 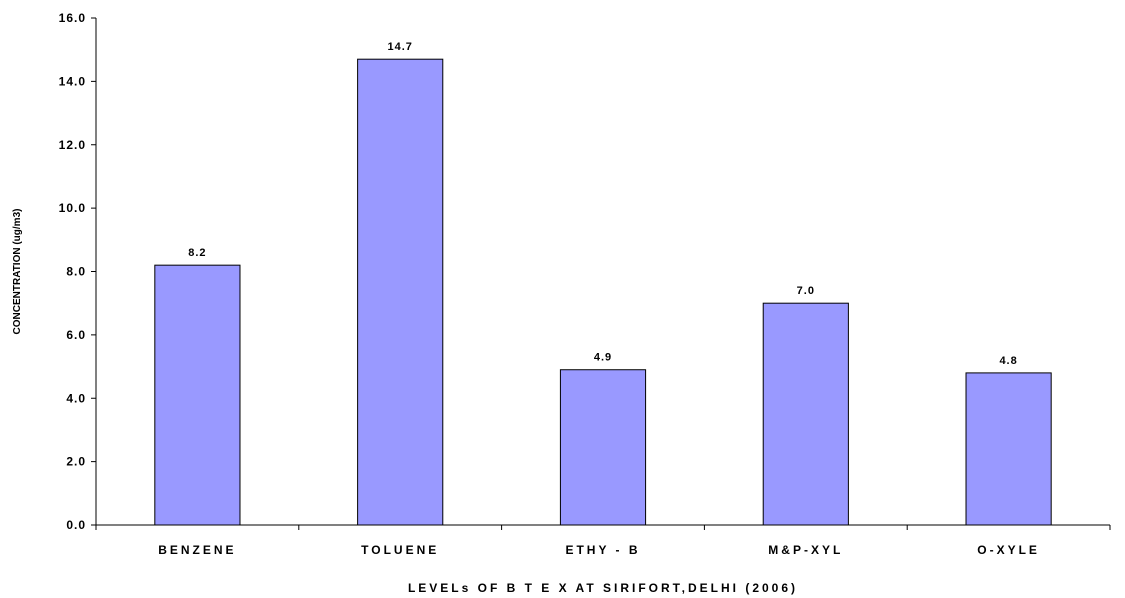 I want to click on category-label-1: TOLUENE, so click(x=400, y=550).